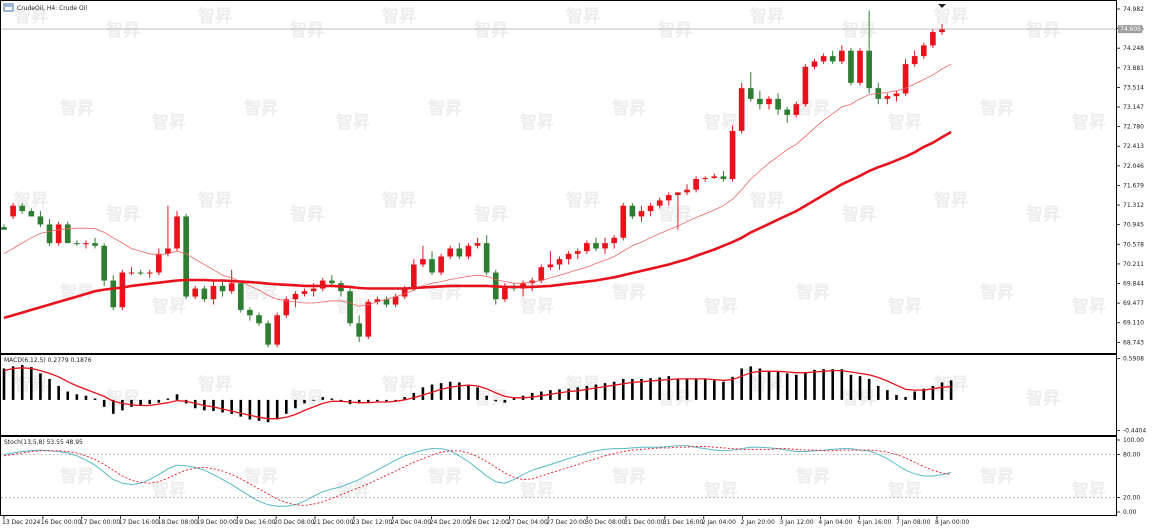  What do you see at coordinates (1133, 225) in the screenshot?
I see `price-tick-label: 70.945` at bounding box center [1133, 225].